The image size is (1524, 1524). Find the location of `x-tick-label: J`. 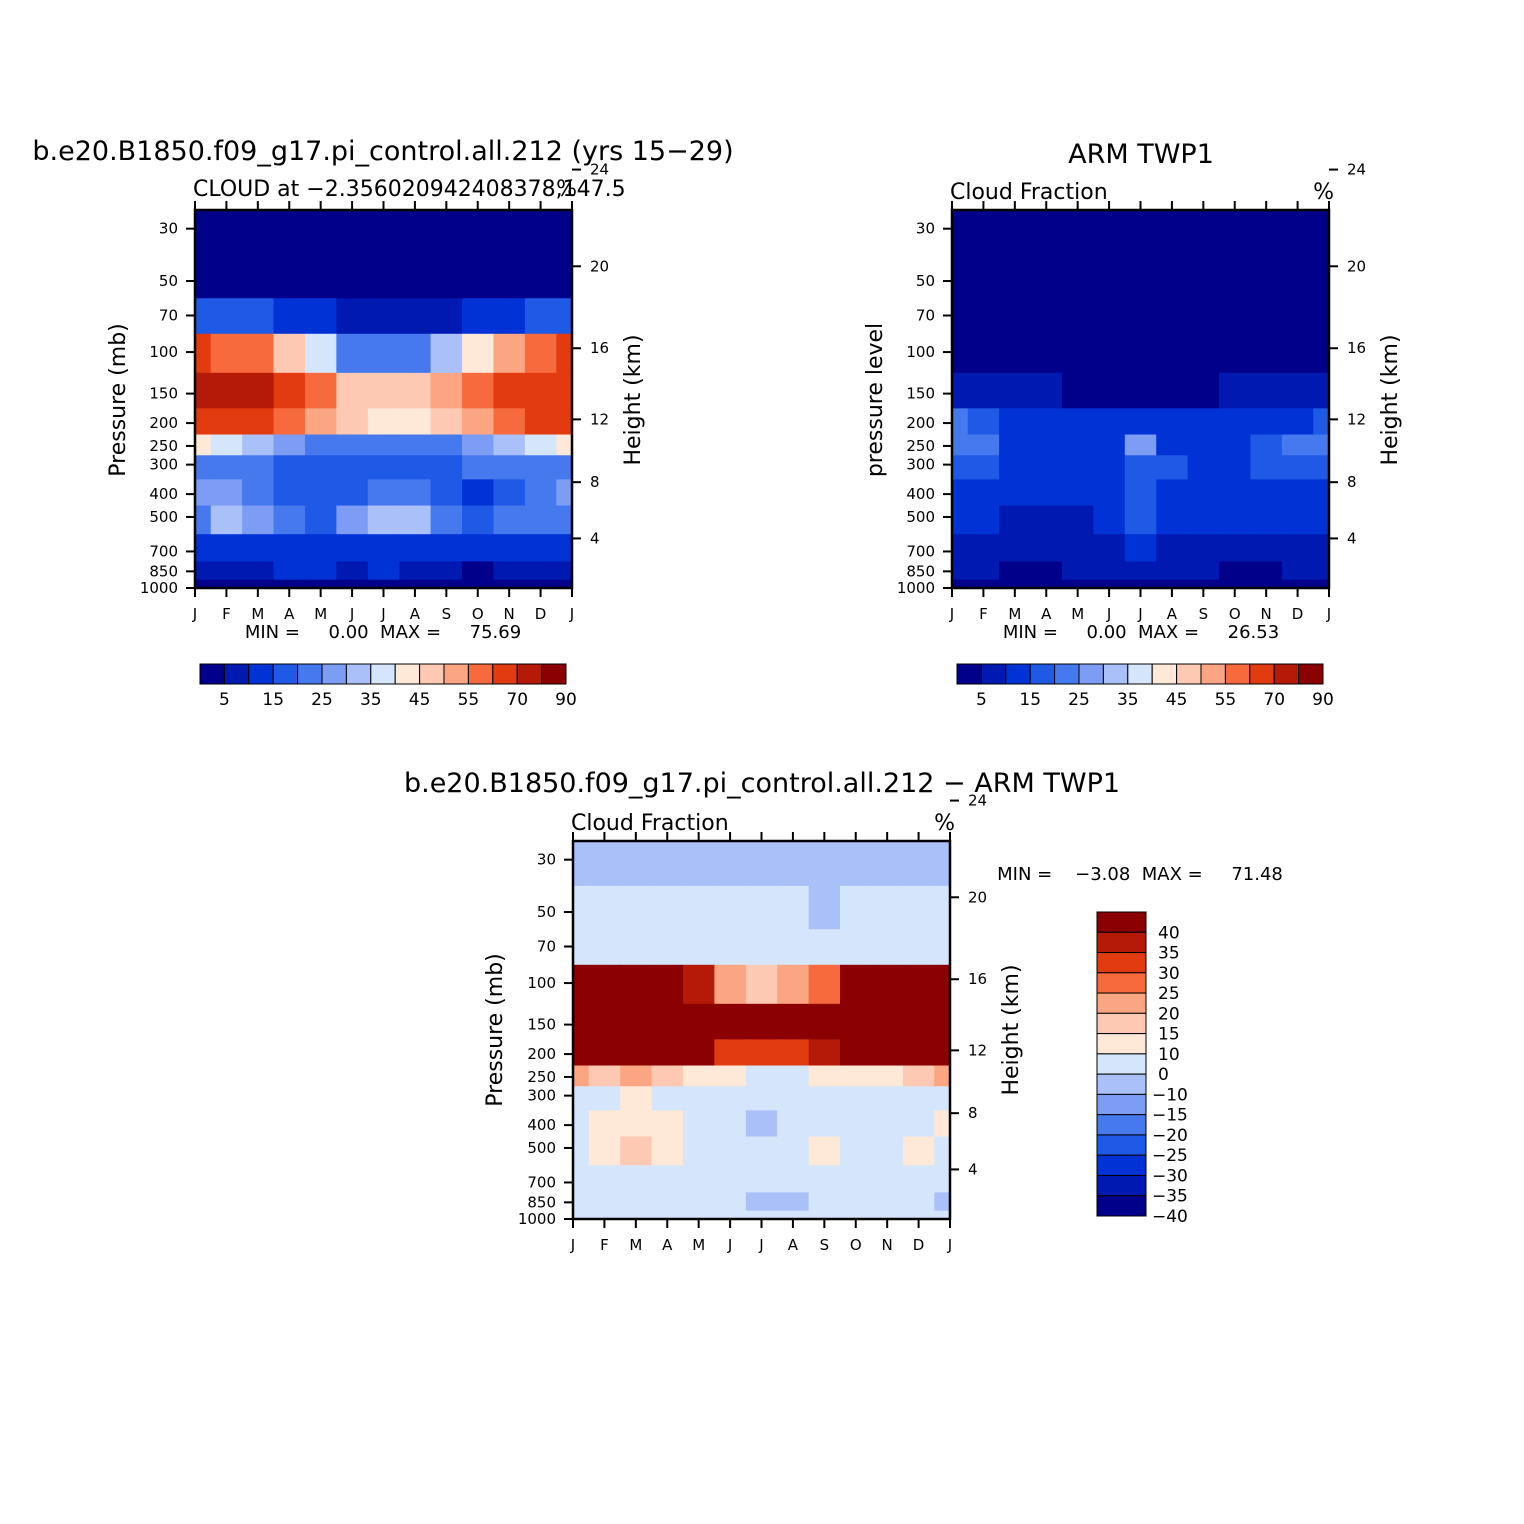

x-tick-label: J is located at coordinates (760, 1245).